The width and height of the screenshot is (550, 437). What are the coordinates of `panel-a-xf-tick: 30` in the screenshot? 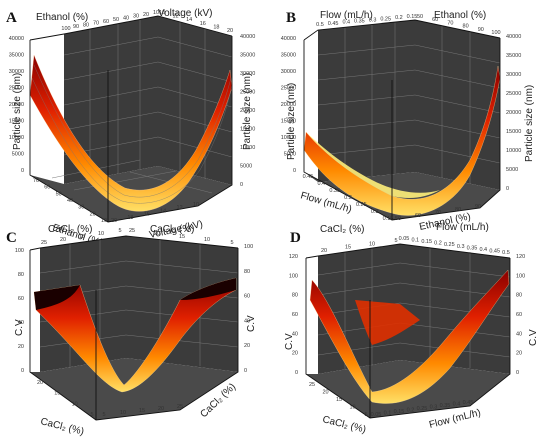 It's located at (81, 208).